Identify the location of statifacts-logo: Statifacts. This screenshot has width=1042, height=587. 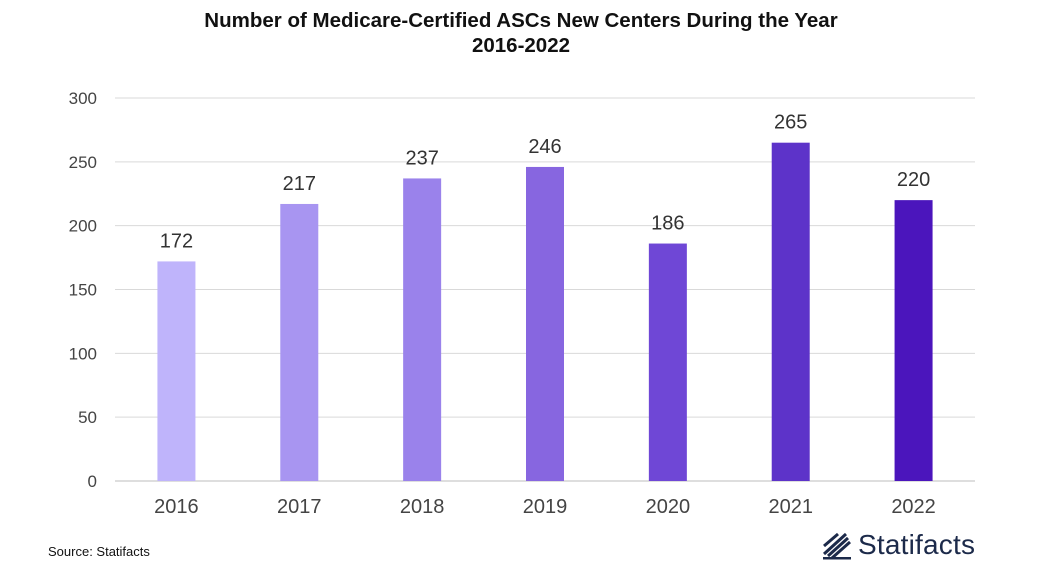
(898, 545).